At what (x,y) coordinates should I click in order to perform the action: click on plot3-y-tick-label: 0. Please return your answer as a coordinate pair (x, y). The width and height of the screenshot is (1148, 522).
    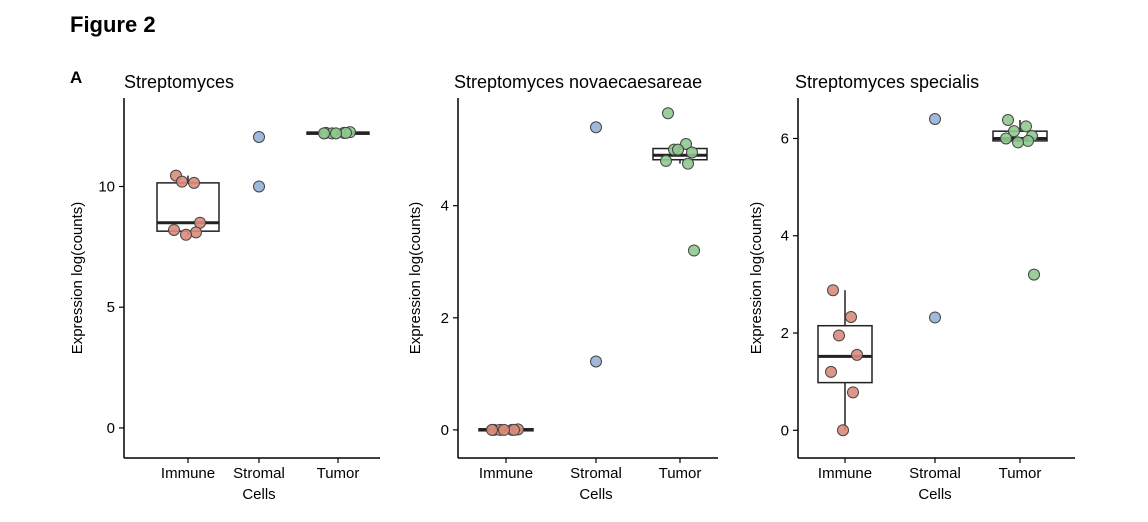
    Looking at the image, I should click on (785, 430).